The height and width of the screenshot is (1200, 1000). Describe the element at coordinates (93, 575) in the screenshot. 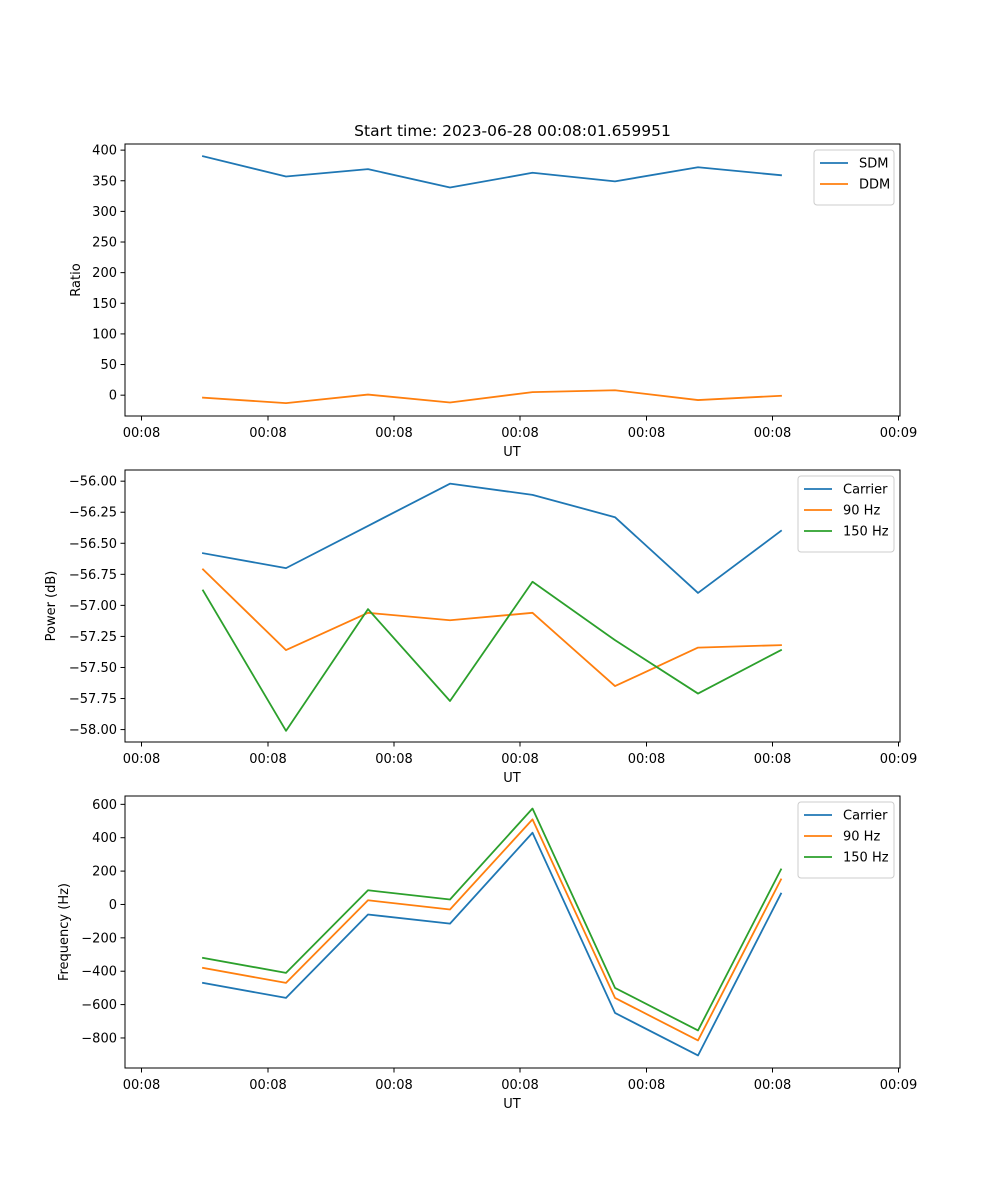

I see `y-tick-label: −56.75` at that location.